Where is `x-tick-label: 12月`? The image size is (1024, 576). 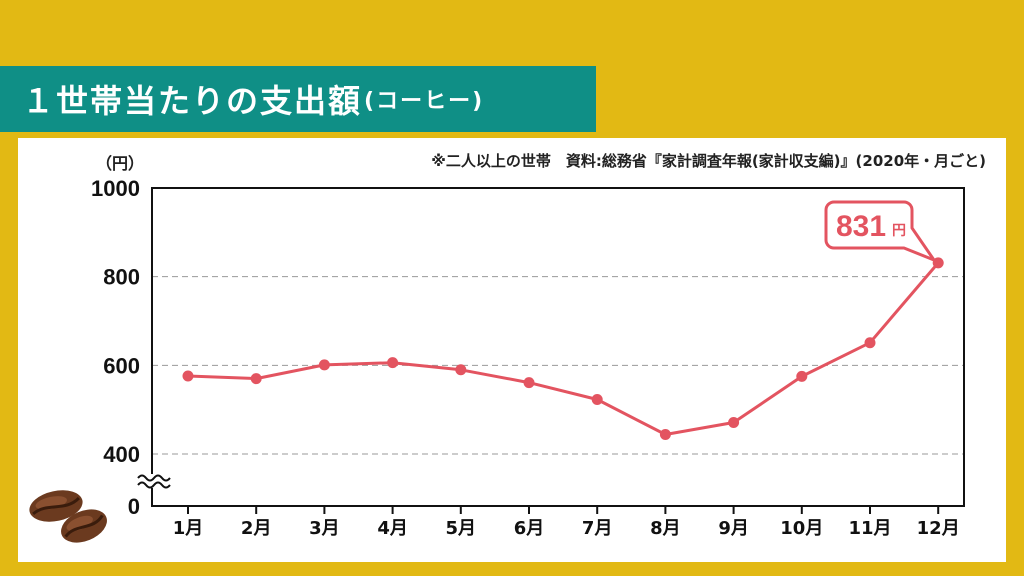
x-tick-label: 12月 is located at coordinates (938, 528).